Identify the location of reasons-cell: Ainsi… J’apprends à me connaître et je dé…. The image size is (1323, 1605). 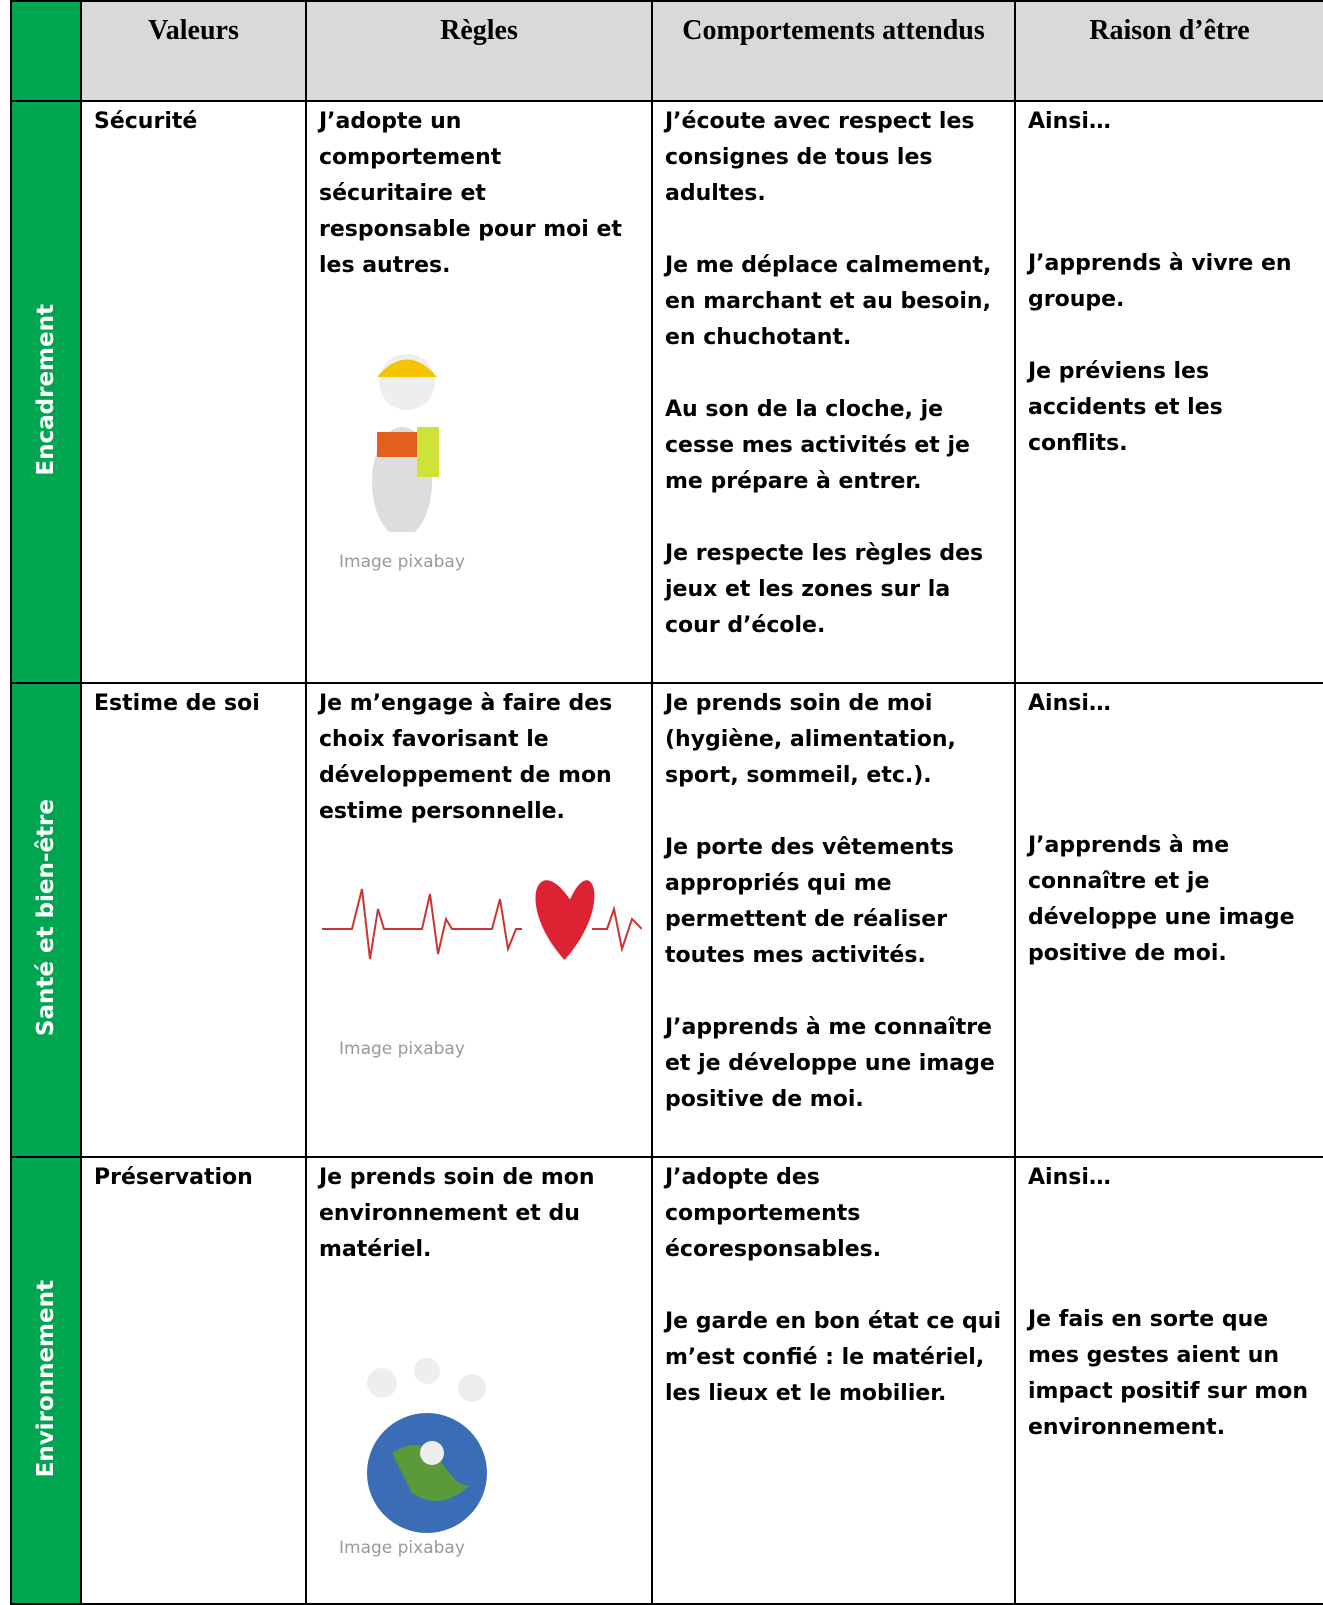
(1168, 920).